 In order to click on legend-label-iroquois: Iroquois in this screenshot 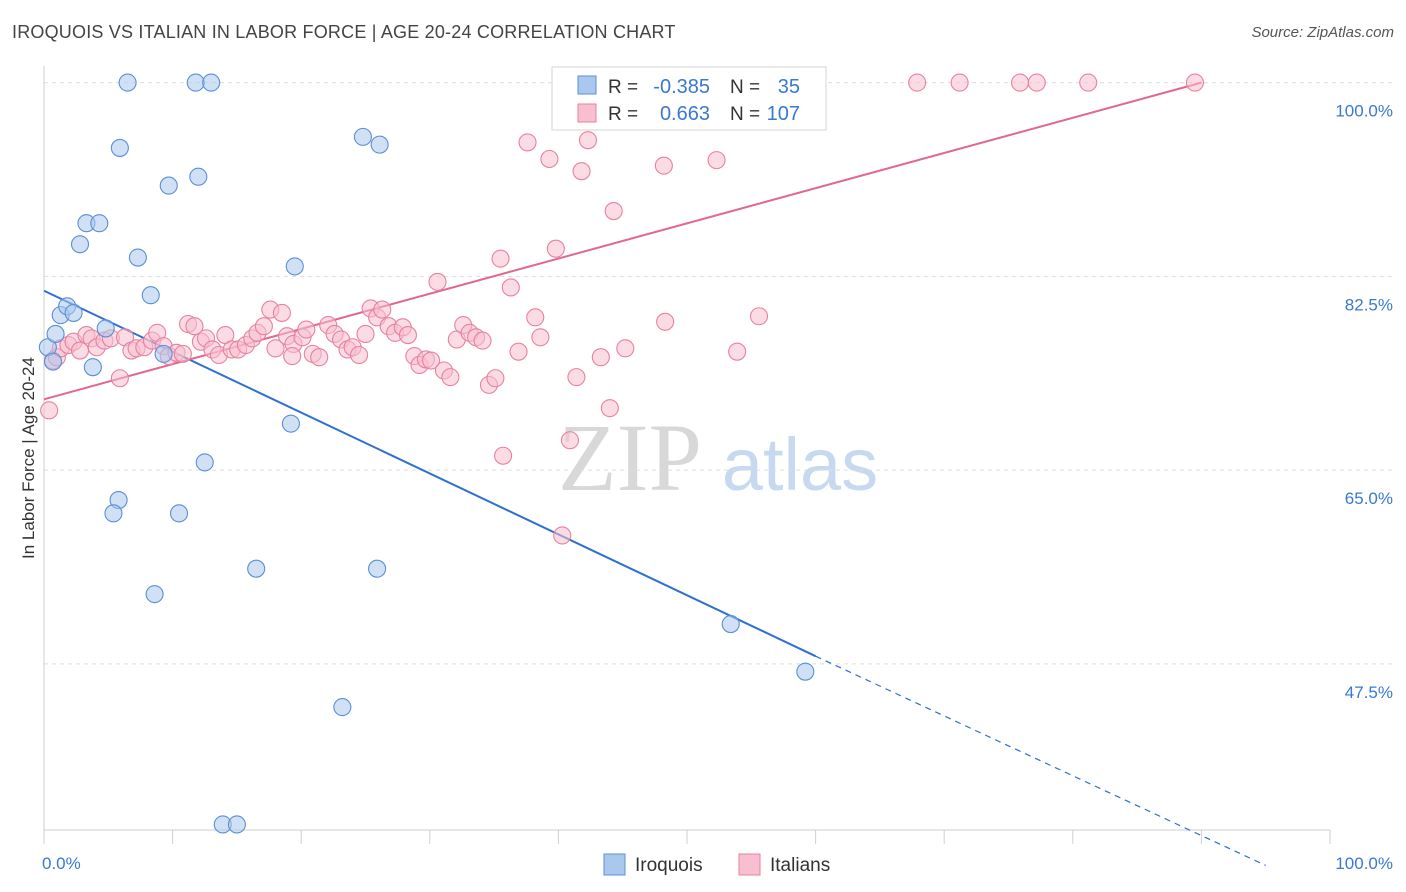, I will do `click(669, 865)`.